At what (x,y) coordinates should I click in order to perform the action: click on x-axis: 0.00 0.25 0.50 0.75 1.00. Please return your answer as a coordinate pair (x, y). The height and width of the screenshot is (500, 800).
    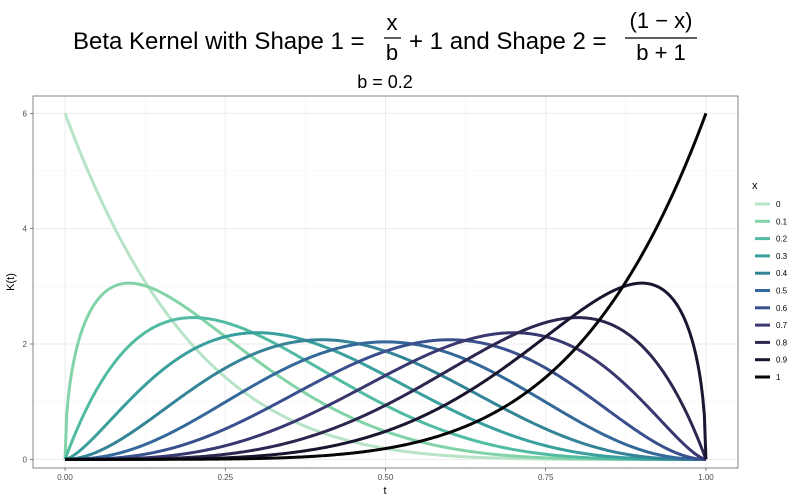
    Looking at the image, I should click on (385, 475).